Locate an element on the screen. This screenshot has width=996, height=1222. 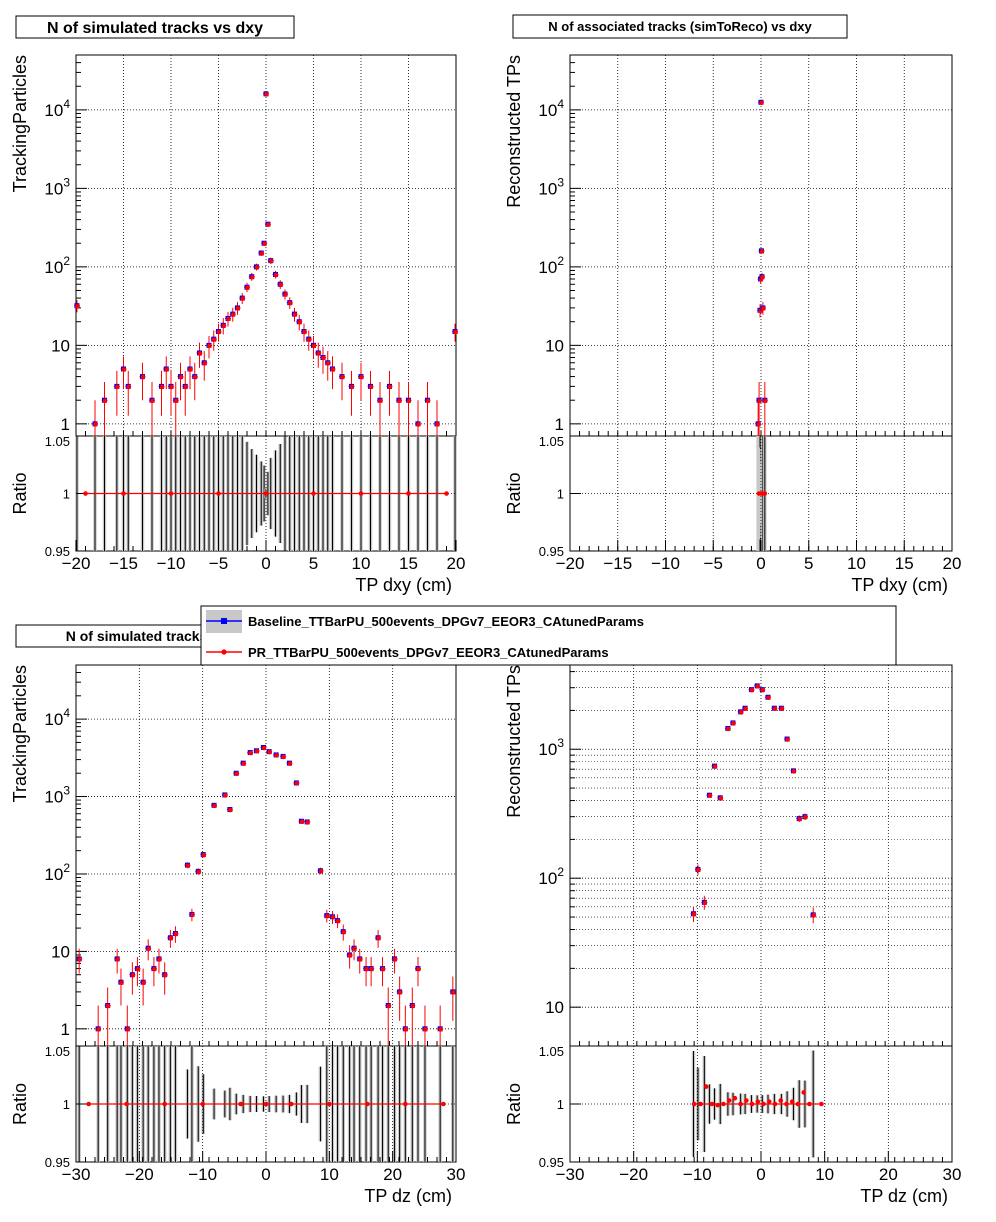
x-tick-label: −10 is located at coordinates (665, 563).